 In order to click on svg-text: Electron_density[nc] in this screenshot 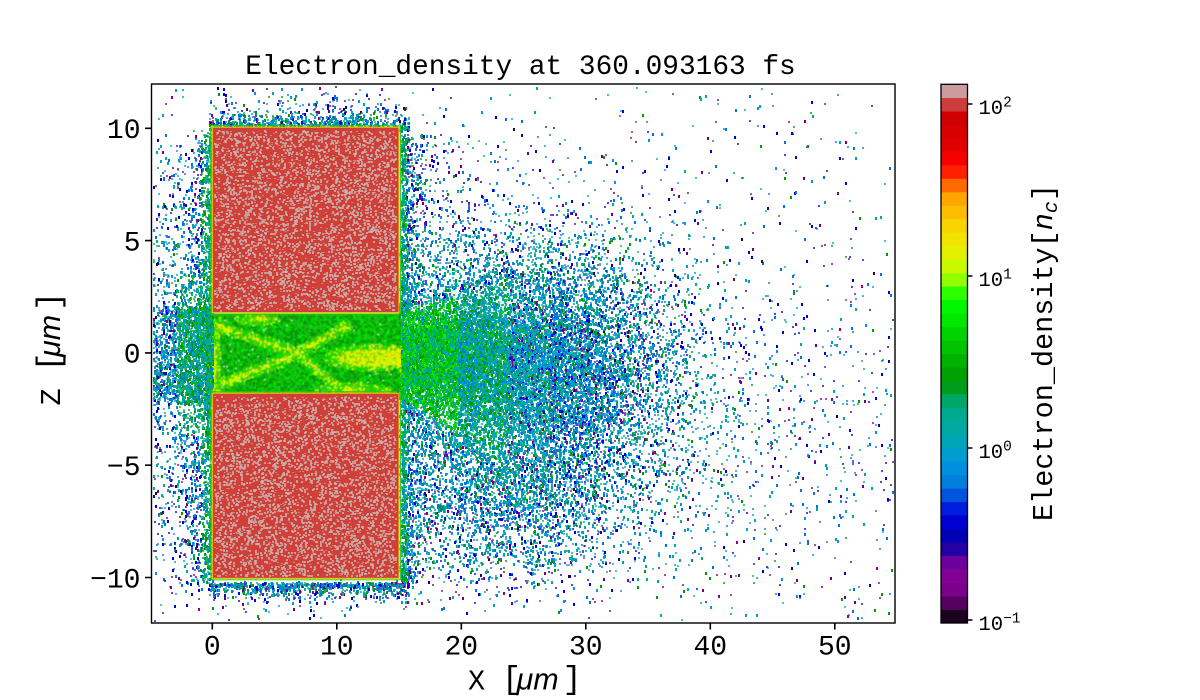, I will do `click(1046, 352)`.